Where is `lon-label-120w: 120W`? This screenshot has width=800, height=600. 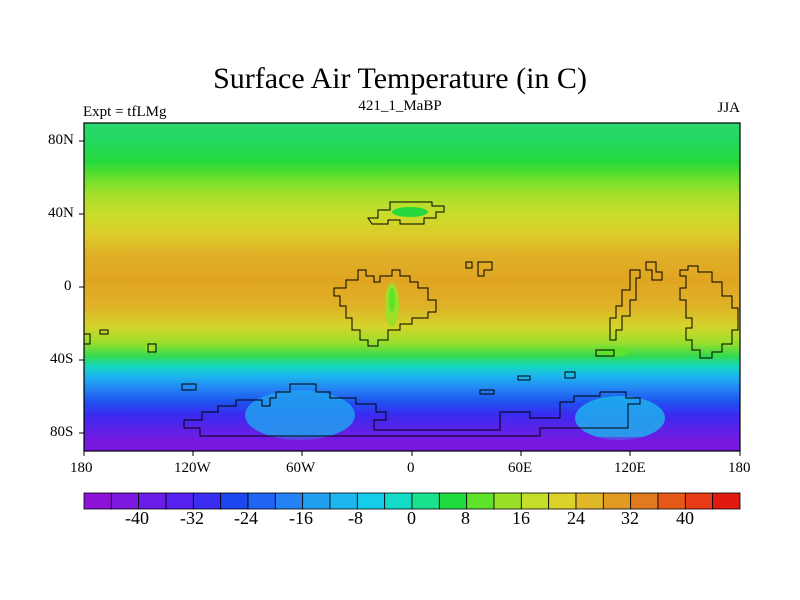
lon-label-120w: 120W is located at coordinates (192, 468).